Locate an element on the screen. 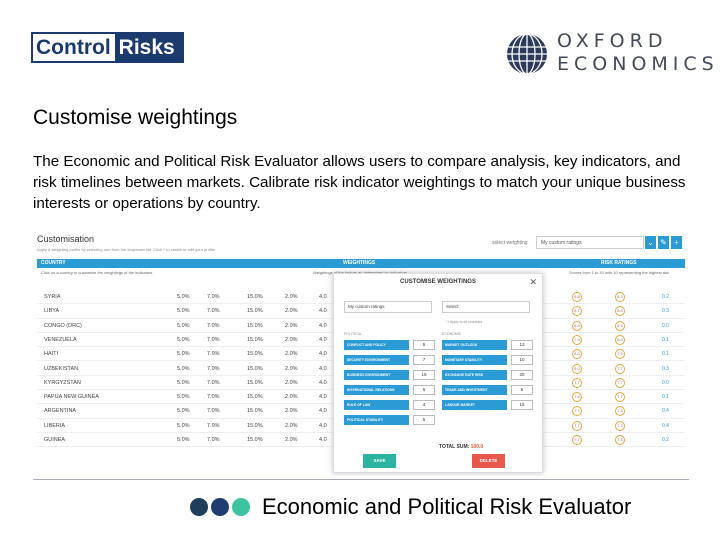 This screenshot has width=720, height=540. add-button: + is located at coordinates (676, 242).